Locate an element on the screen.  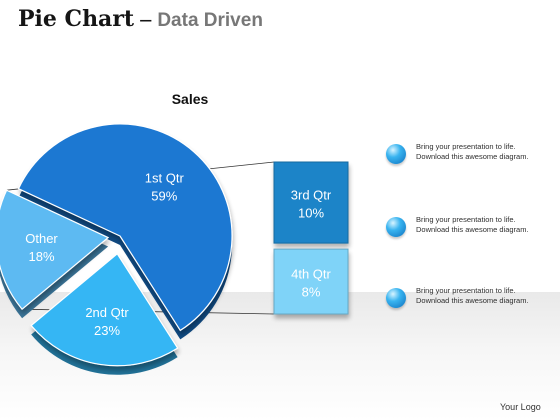
slice-label: Other is located at coordinates (41, 238).